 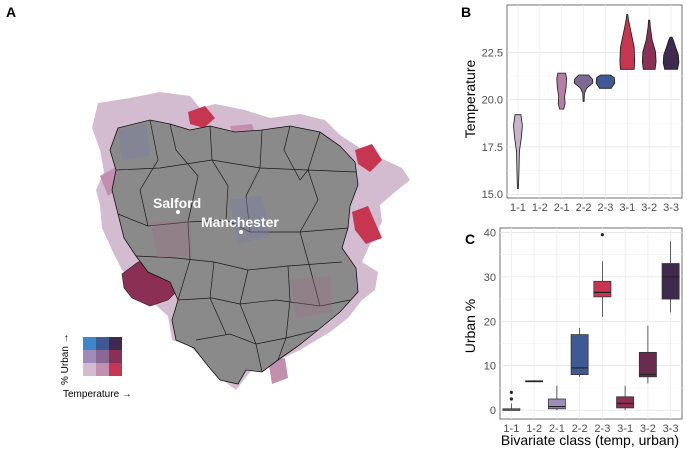 I want to click on plot-c-ylabel: Urban %, so click(x=470, y=326).